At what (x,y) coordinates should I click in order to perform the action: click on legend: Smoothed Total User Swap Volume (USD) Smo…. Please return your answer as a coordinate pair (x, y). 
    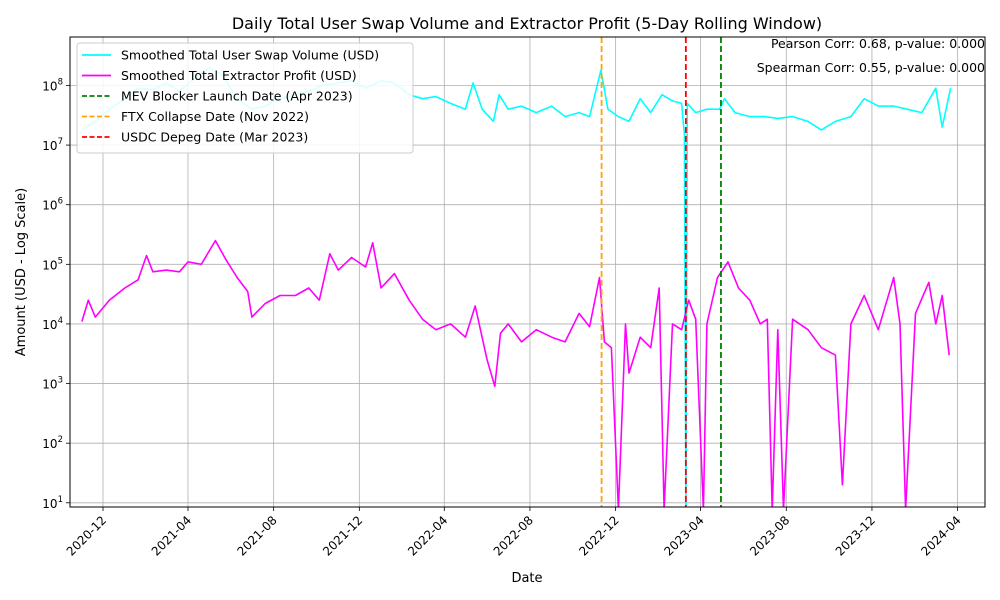
    Looking at the image, I should click on (245, 98).